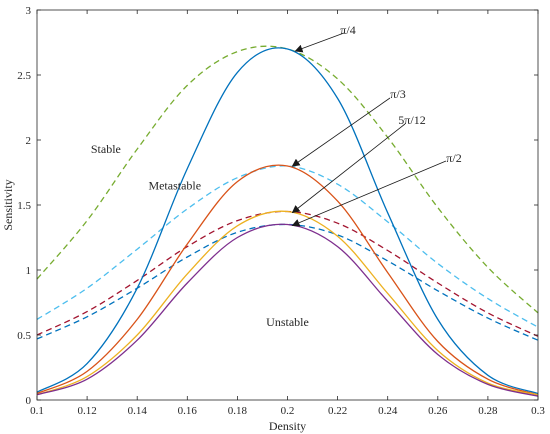 This screenshot has width=550, height=434. Describe the element at coordinates (37, 411) in the screenshot. I see `x-tick-label: 0.1` at that location.